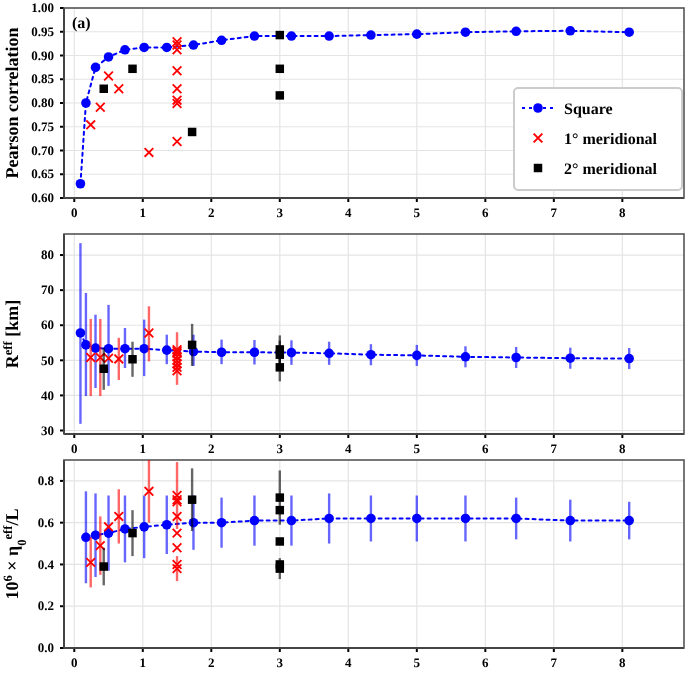 This screenshot has height=680, width=686. What do you see at coordinates (589, 109) in the screenshot?
I see `legend-label: Square` at bounding box center [589, 109].